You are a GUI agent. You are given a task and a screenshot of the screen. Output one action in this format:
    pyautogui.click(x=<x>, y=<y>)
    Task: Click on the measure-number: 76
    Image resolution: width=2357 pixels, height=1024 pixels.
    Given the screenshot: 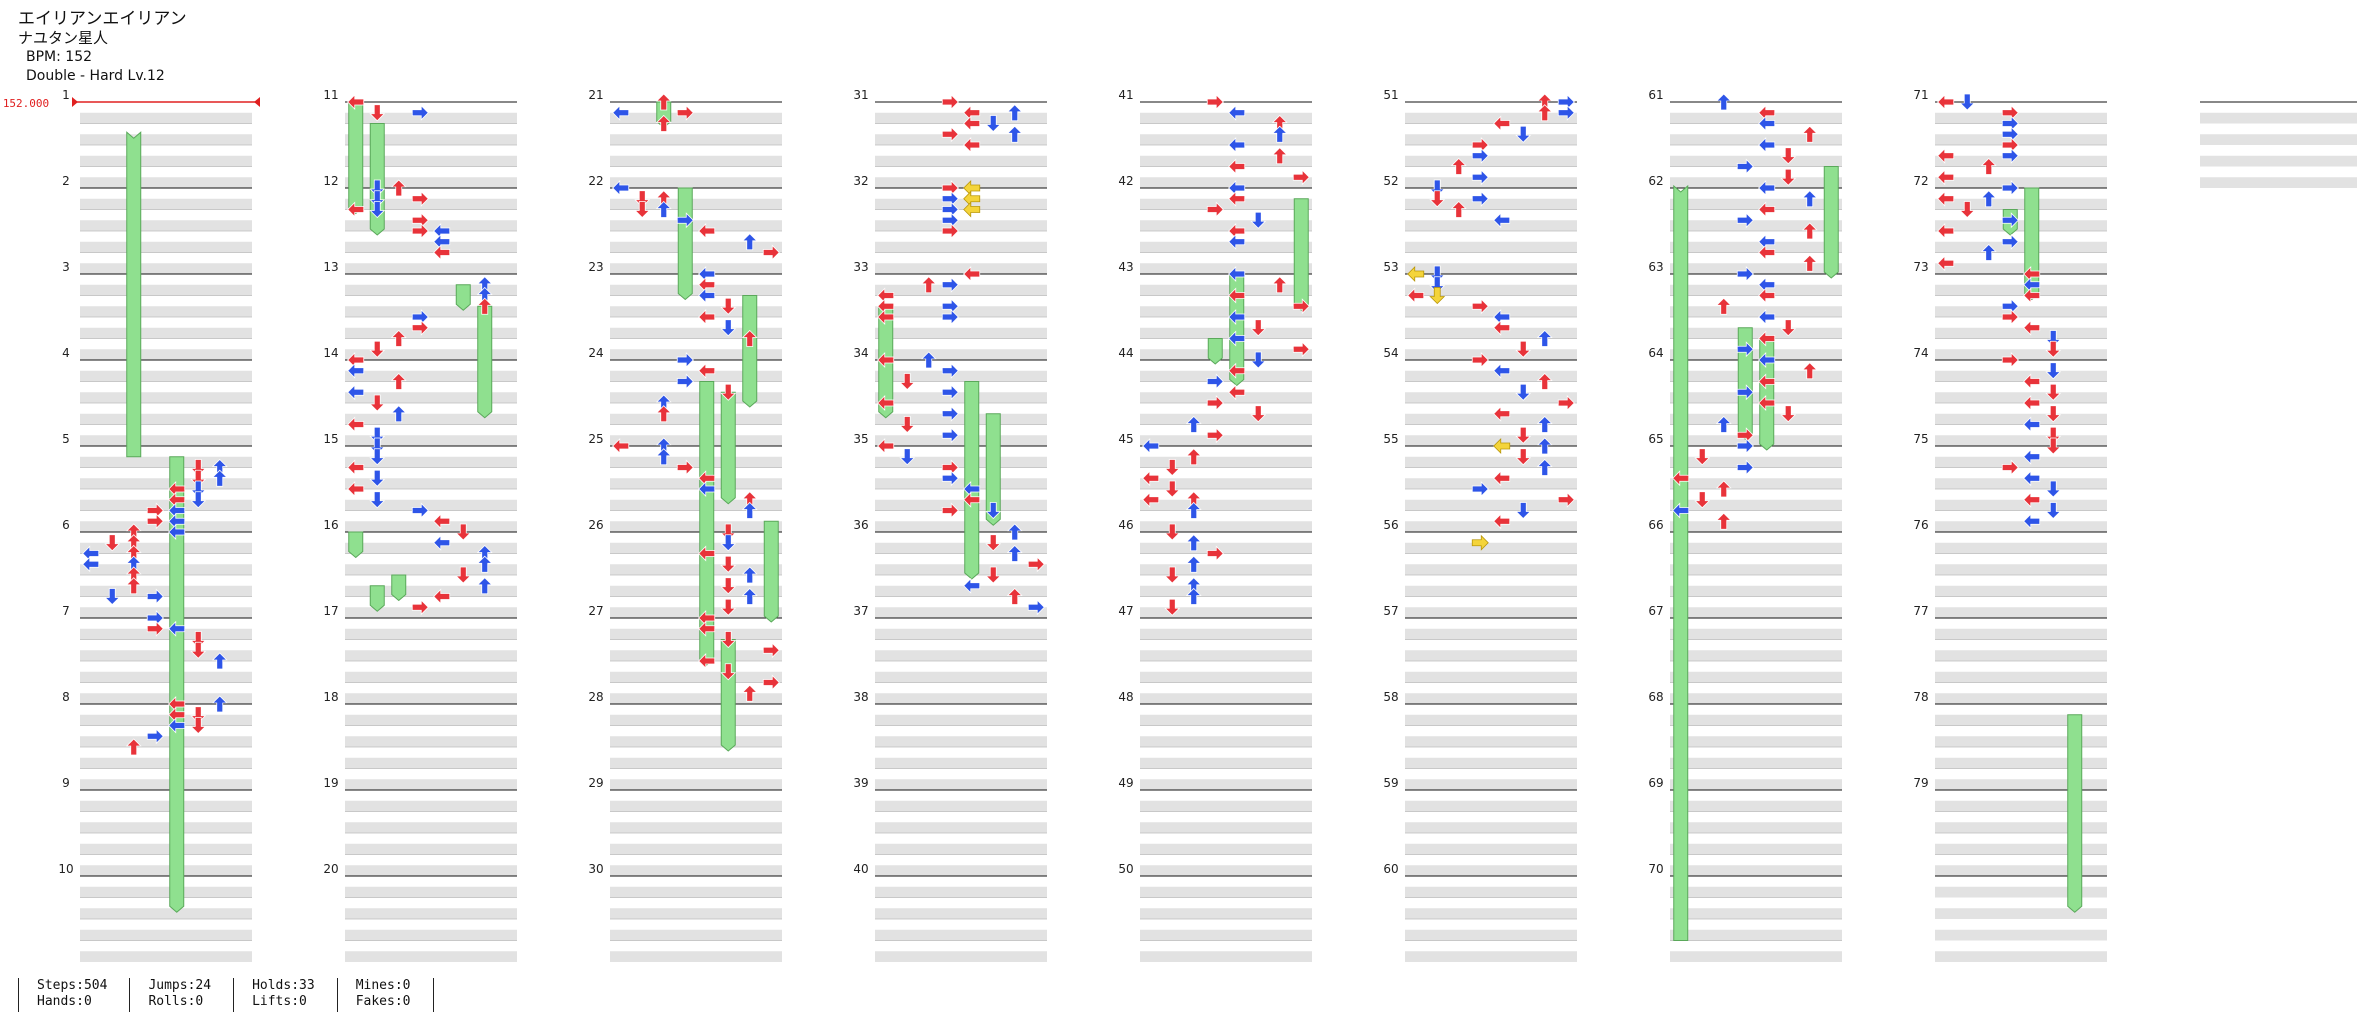 What is the action you would take?
    pyautogui.click(x=1920, y=525)
    